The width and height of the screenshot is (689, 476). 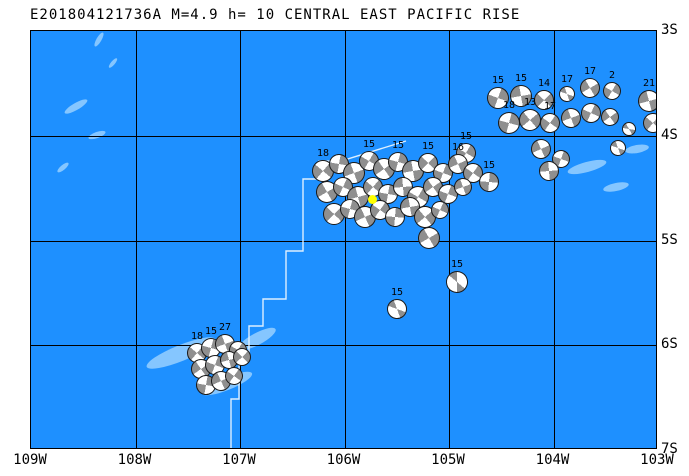 I want to click on x-axis-label: 103W, so click(x=657, y=460).